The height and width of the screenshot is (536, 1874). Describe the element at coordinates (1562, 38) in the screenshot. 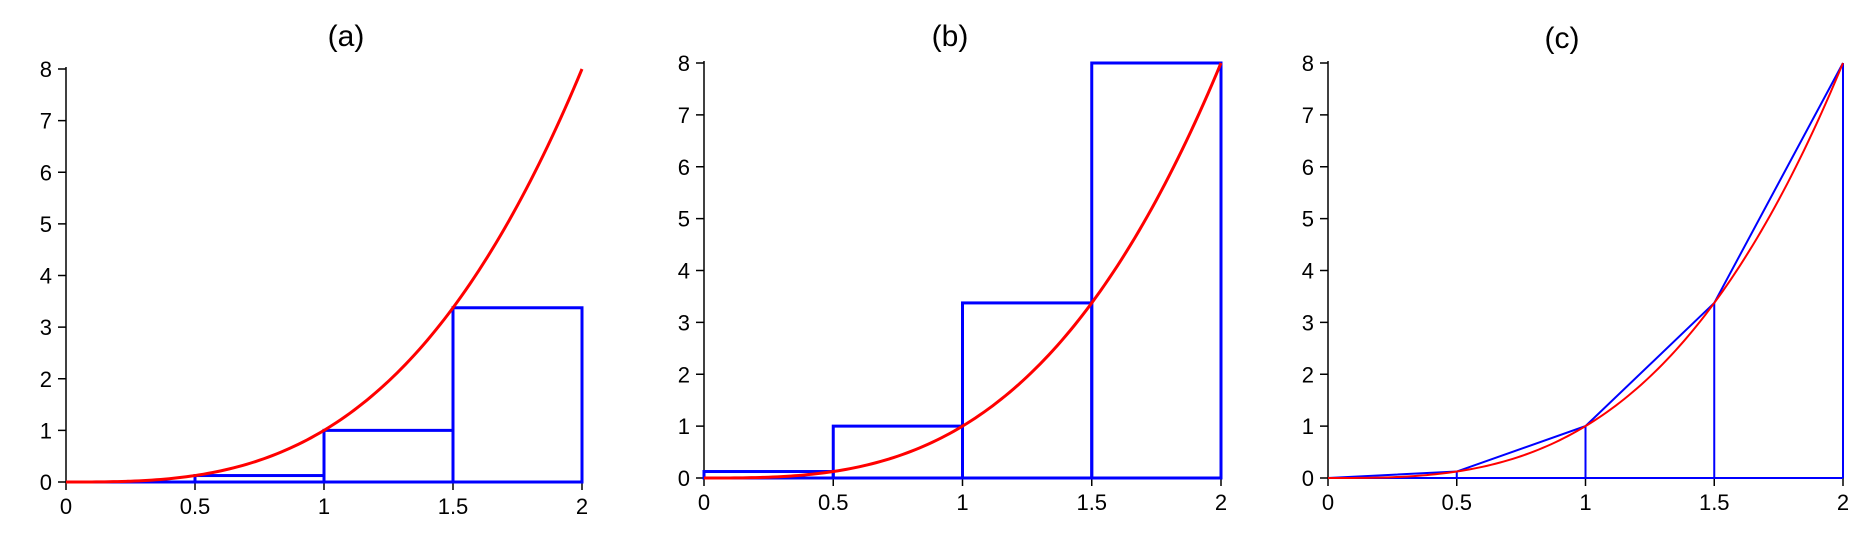

I see `panel-c-title: (c)` at that location.